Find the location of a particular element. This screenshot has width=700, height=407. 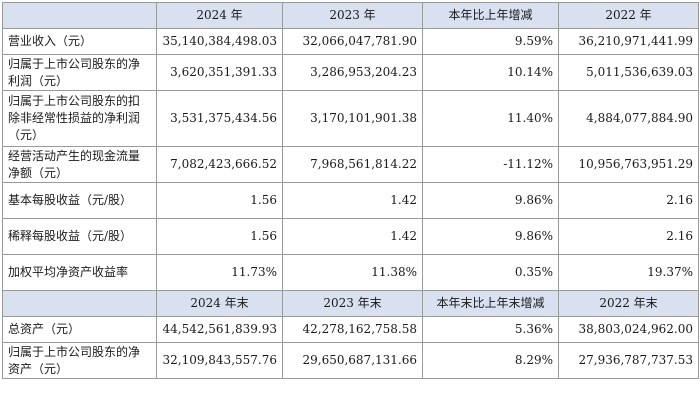

value-2023: 7,968,561,814.22 is located at coordinates (352, 164).